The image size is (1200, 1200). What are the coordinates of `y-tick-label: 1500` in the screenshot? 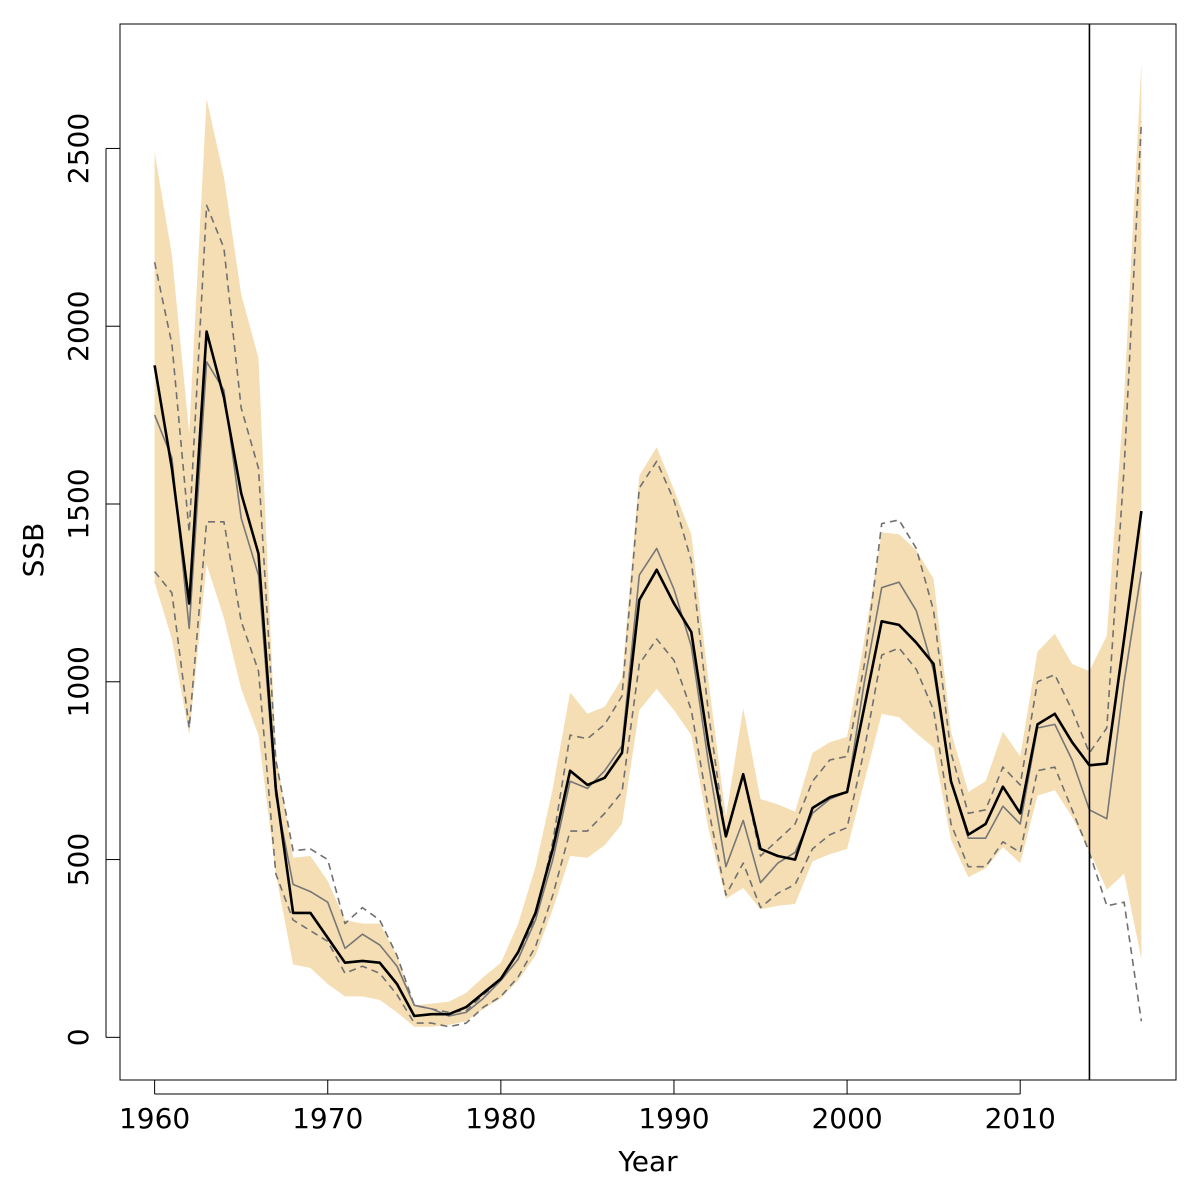 It's located at (78, 503).